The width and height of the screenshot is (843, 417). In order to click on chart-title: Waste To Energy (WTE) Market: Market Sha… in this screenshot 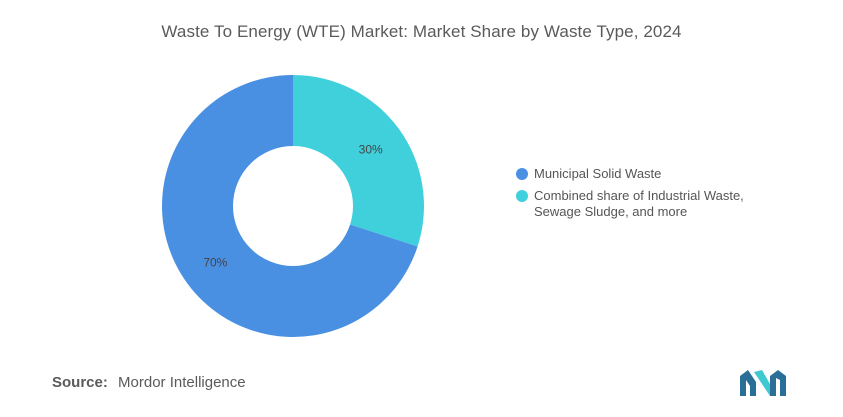, I will do `click(421, 31)`.